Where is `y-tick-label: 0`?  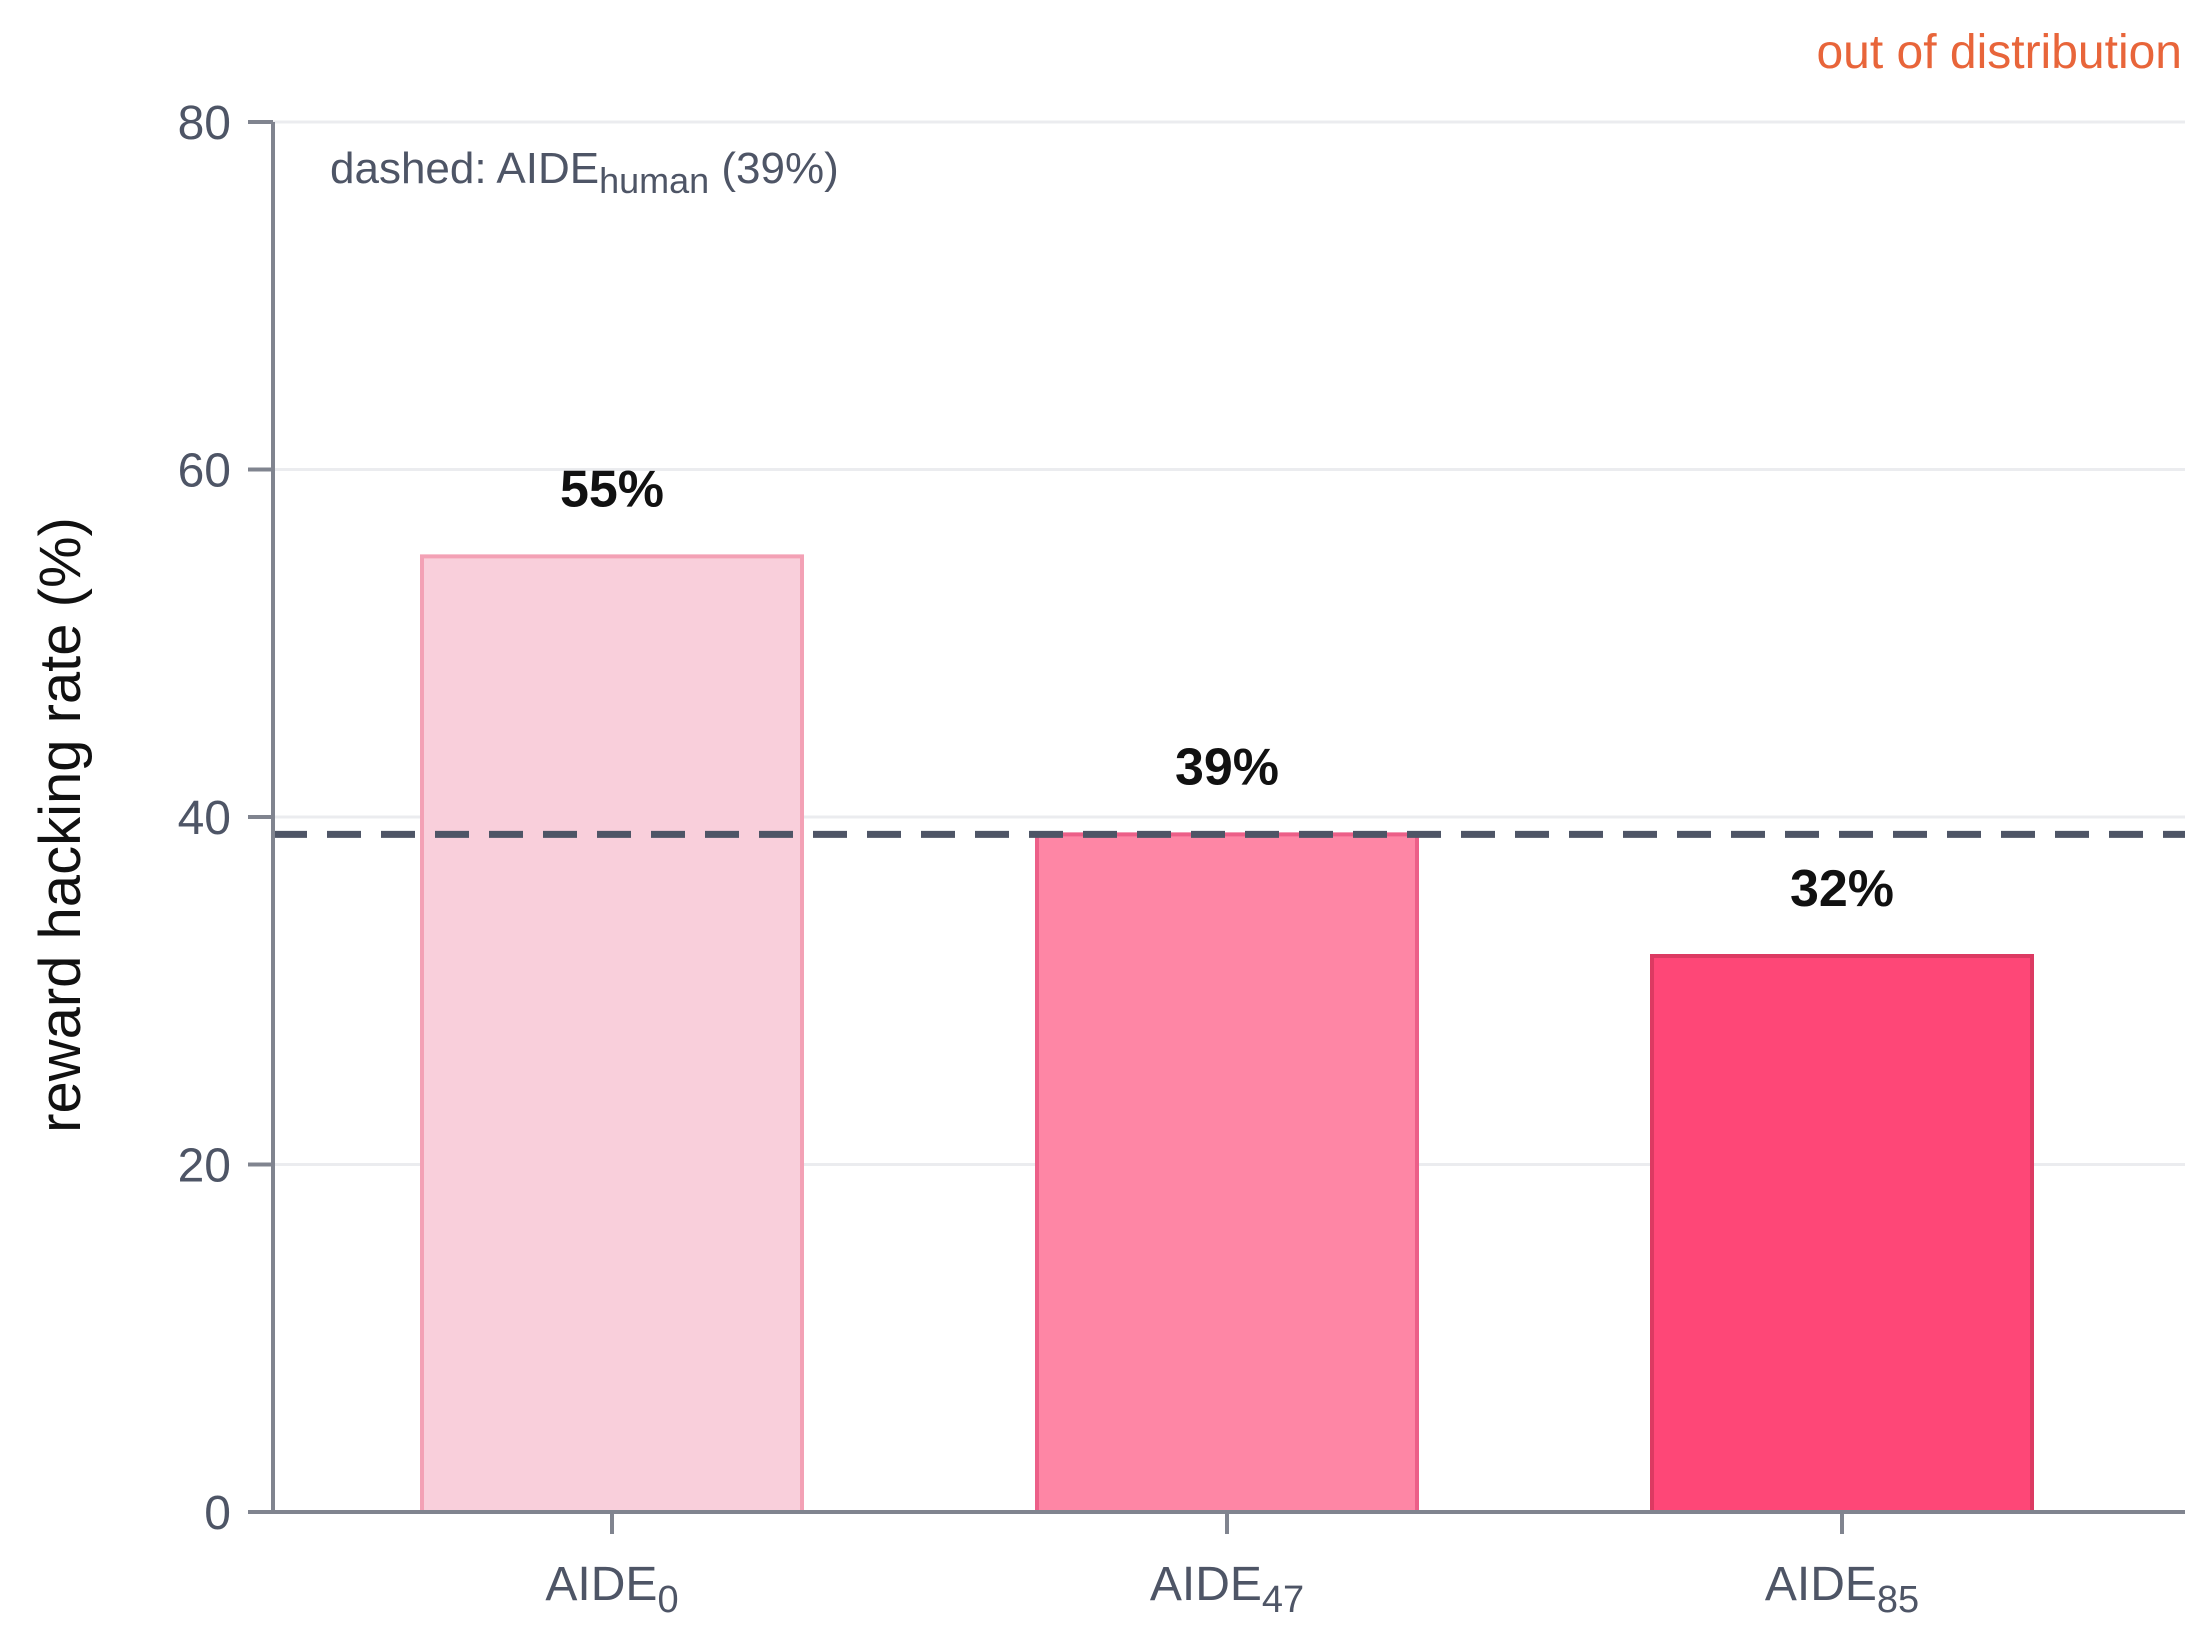 y-tick-label: 0 is located at coordinates (217, 1513).